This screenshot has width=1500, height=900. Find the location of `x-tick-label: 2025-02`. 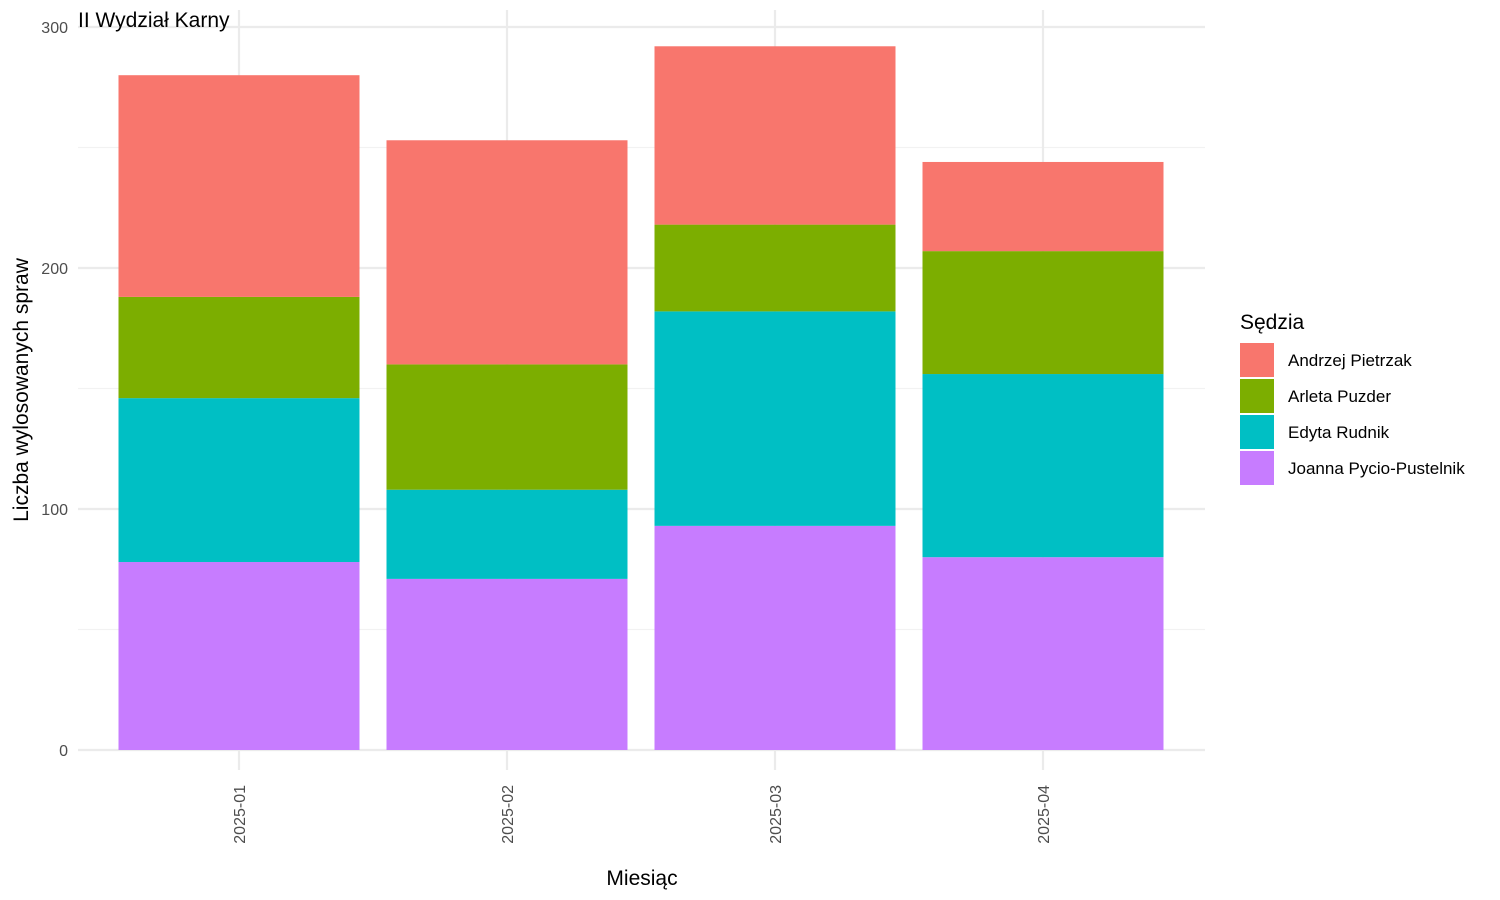

x-tick-label: 2025-02 is located at coordinates (508, 814).